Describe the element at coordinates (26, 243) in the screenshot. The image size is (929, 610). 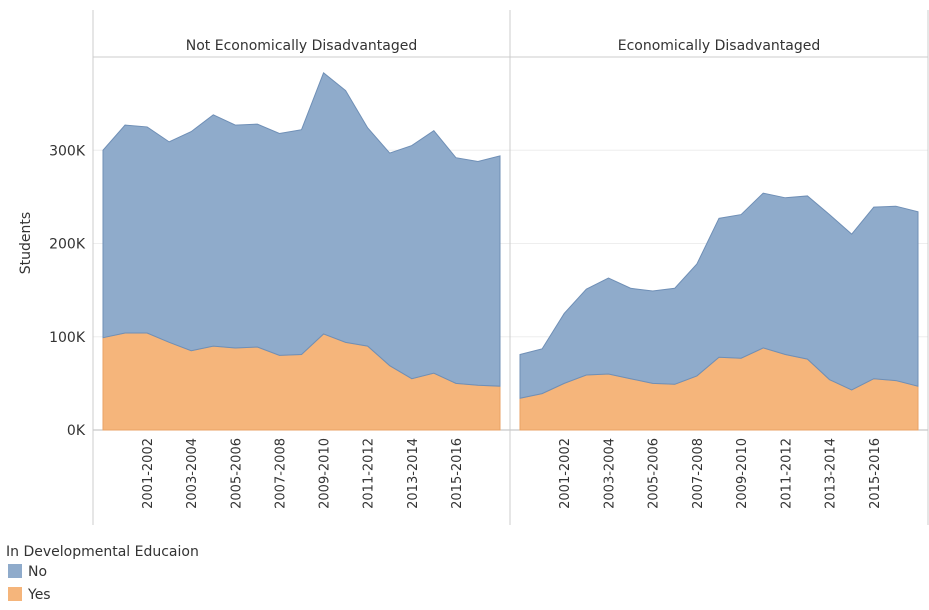
I see `y-axis-label: Students` at that location.